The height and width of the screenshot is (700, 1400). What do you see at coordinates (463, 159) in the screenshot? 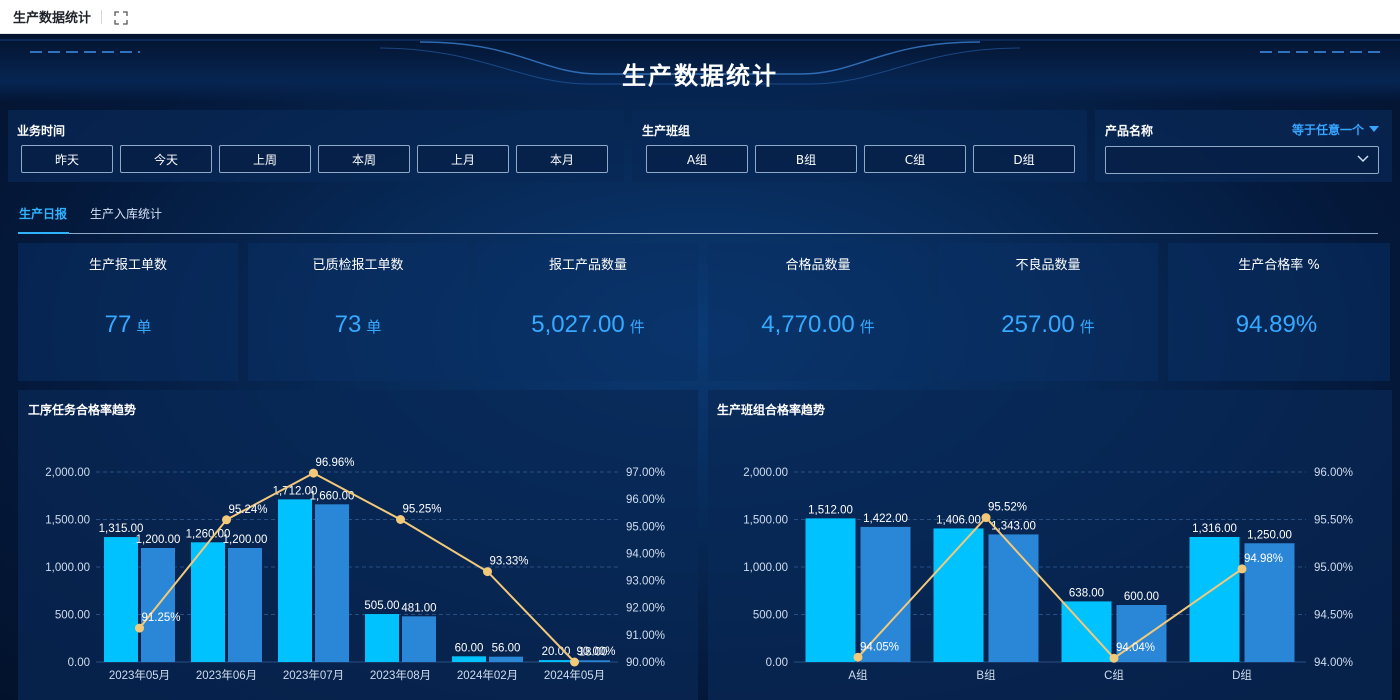
I see `time-button-last-month: 上月` at bounding box center [463, 159].